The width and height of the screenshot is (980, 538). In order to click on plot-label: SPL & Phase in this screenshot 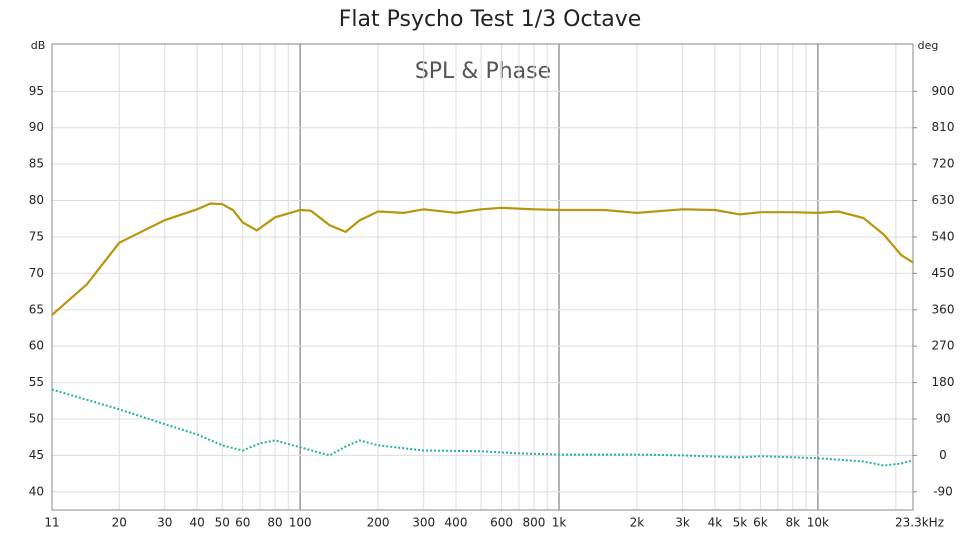, I will do `click(483, 71)`.